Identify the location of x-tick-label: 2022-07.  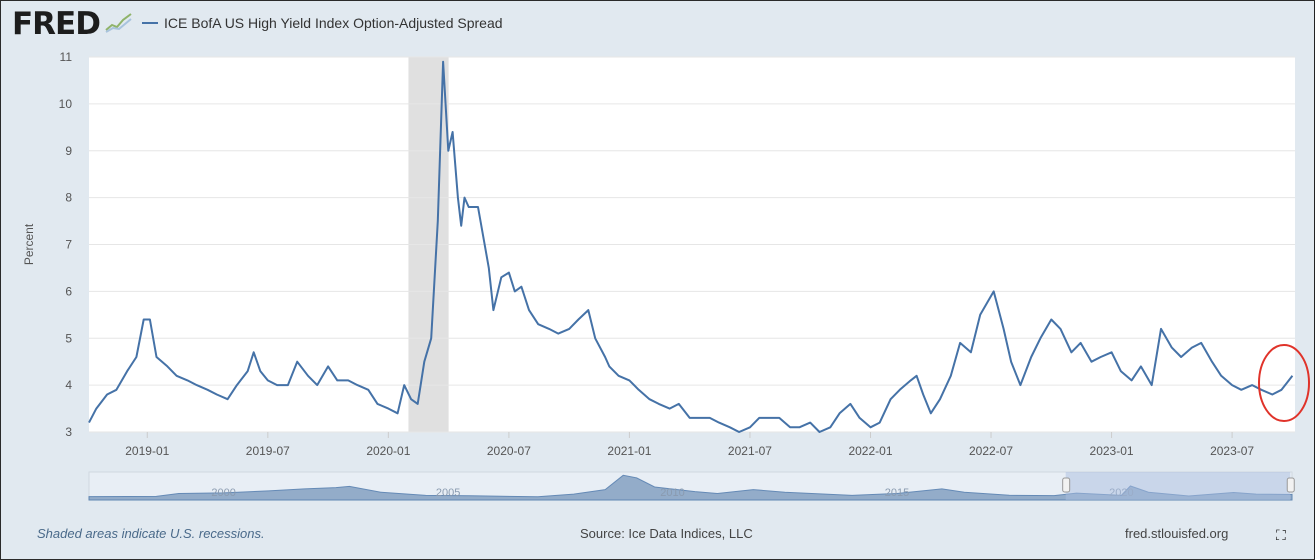
(991, 451).